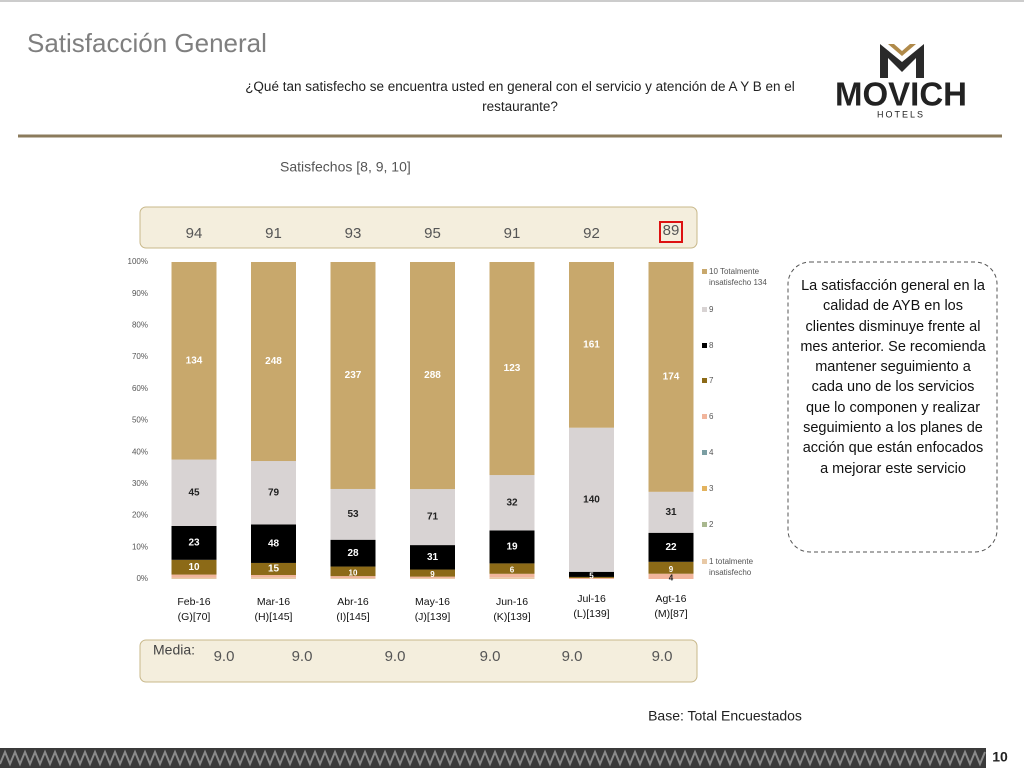 Image resolution: width=1024 pixels, height=768 pixels. I want to click on legend-label: 3, so click(711, 488).